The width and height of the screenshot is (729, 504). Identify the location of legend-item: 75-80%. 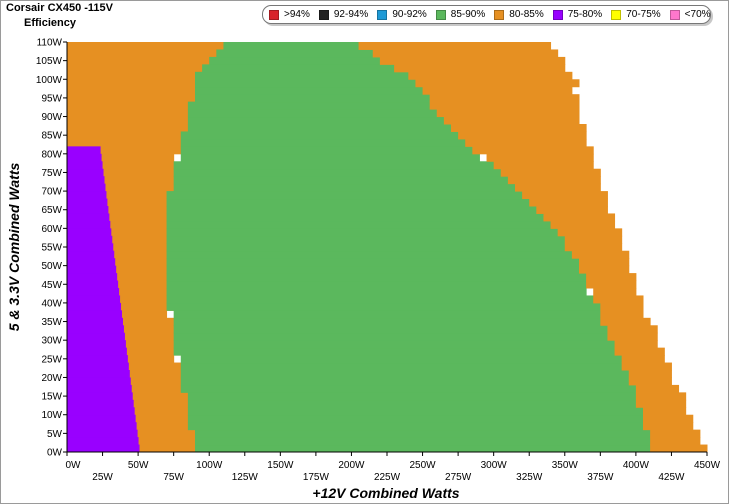
(577, 14).